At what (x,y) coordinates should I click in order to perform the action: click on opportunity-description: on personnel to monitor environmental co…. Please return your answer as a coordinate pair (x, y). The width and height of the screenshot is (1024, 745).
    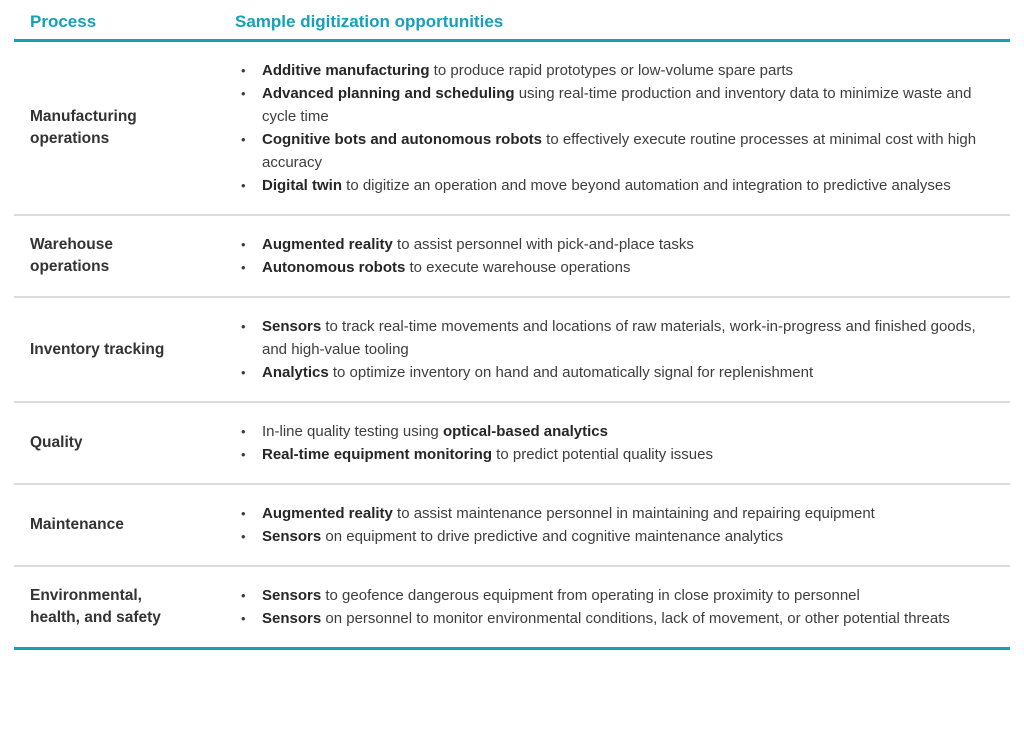
    Looking at the image, I should click on (635, 618).